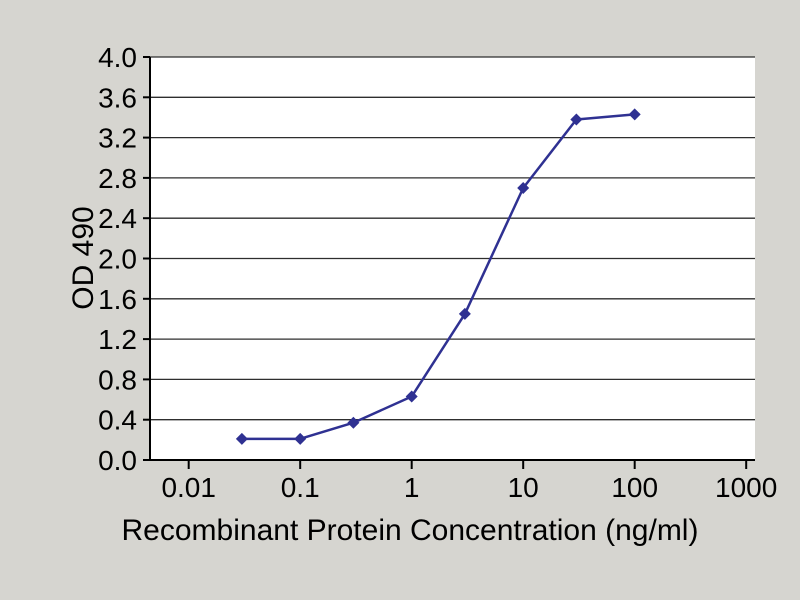  I want to click on y-tick-label: 2.4, so click(117, 218).